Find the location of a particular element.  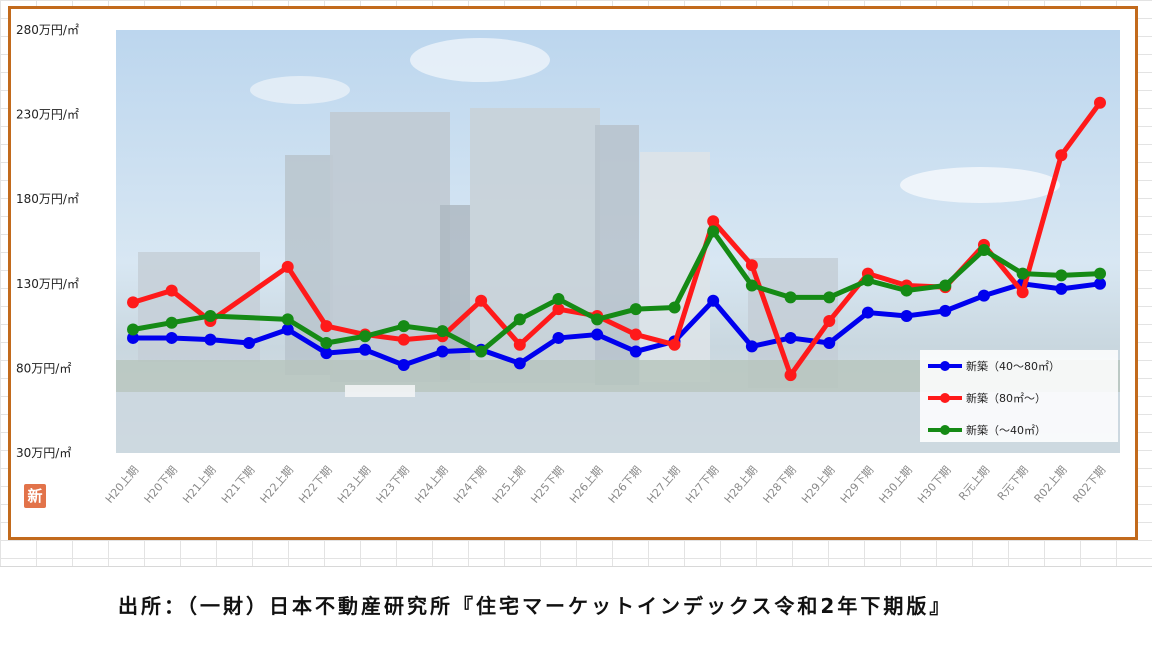

x-tick-label: R元上期 is located at coordinates (974, 484).